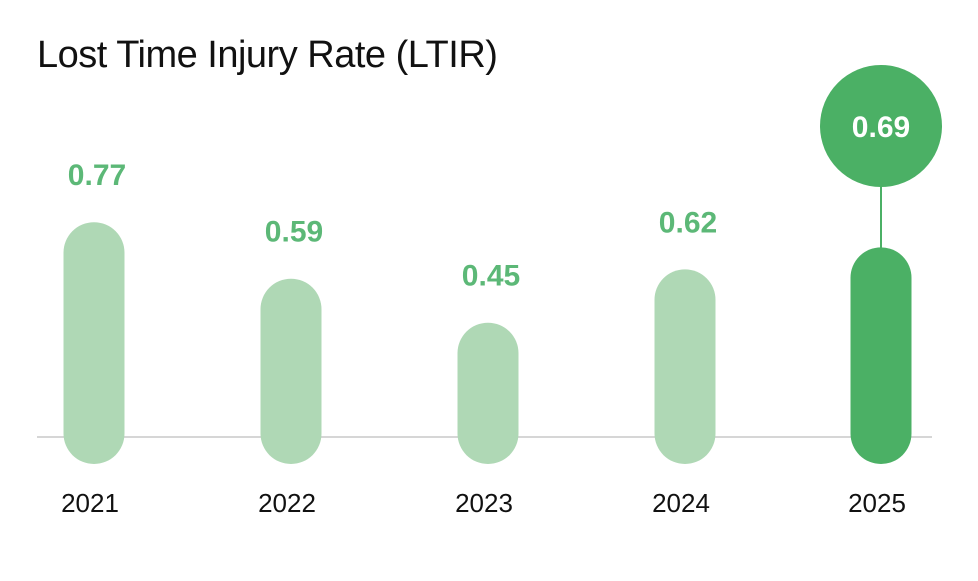  I want to click on x-tick-label-2024: 2024, so click(681, 503).